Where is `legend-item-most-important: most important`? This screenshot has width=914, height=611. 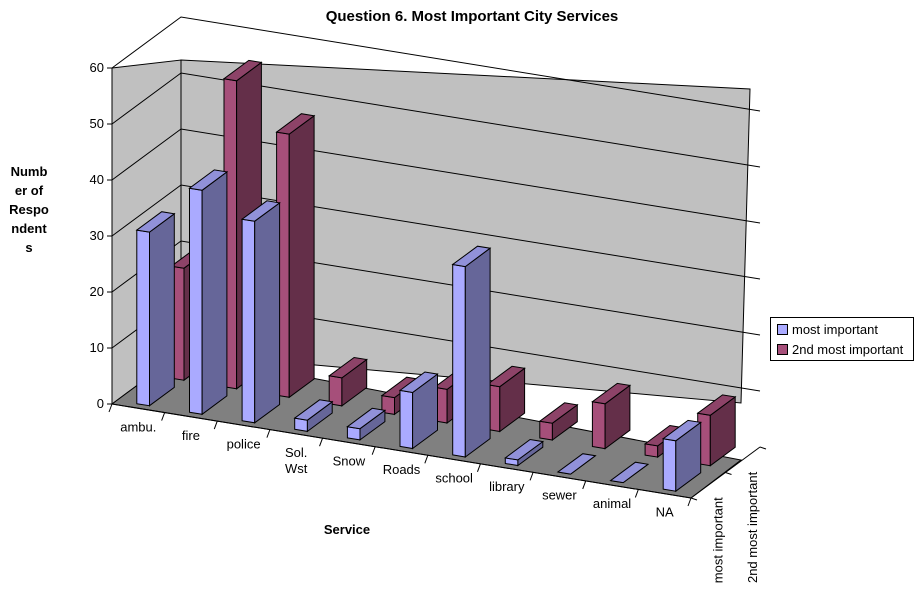
legend-item-most-important: most important is located at coordinates (827, 329).